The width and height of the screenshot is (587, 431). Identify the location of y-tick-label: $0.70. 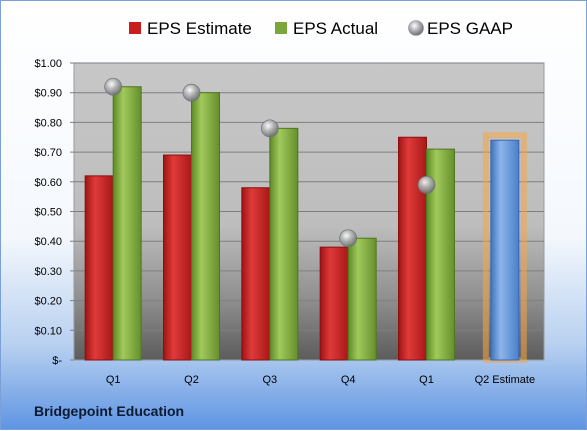
(48, 153).